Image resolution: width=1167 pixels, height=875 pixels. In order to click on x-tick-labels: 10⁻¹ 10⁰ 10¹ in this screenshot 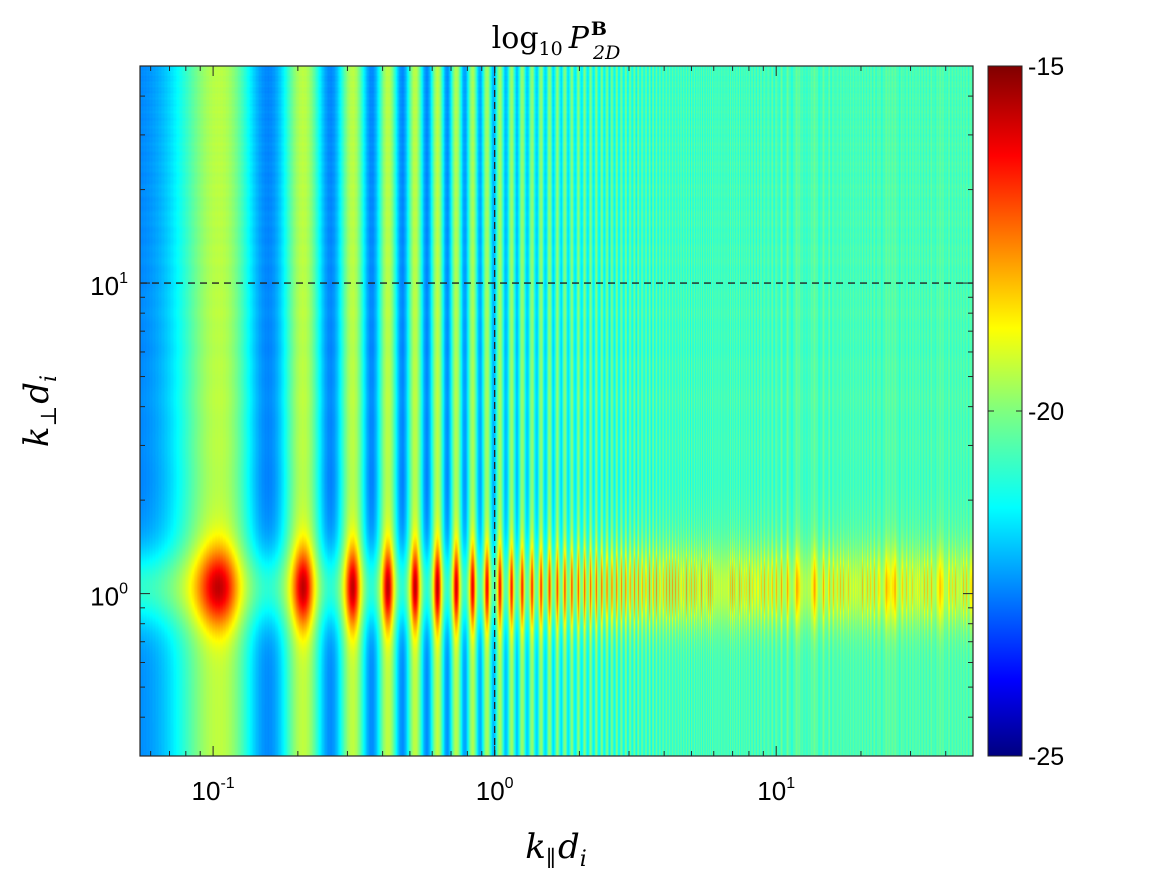, I will do `click(494, 790)`.